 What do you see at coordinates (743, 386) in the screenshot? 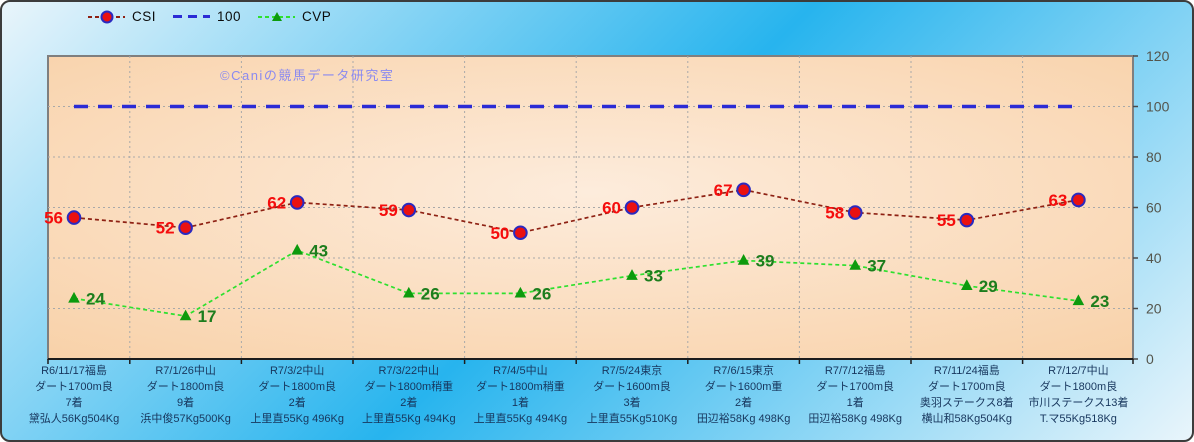
I see `x-axis-label-line: ダート1600m重` at bounding box center [743, 386].